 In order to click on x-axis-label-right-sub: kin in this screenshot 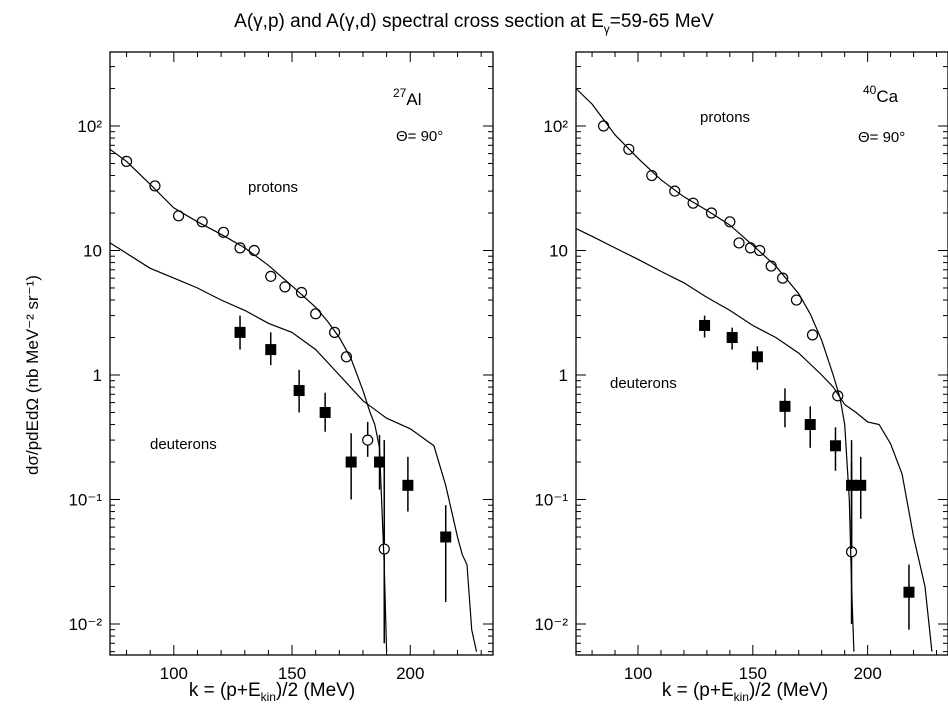, I will do `click(741, 697)`.